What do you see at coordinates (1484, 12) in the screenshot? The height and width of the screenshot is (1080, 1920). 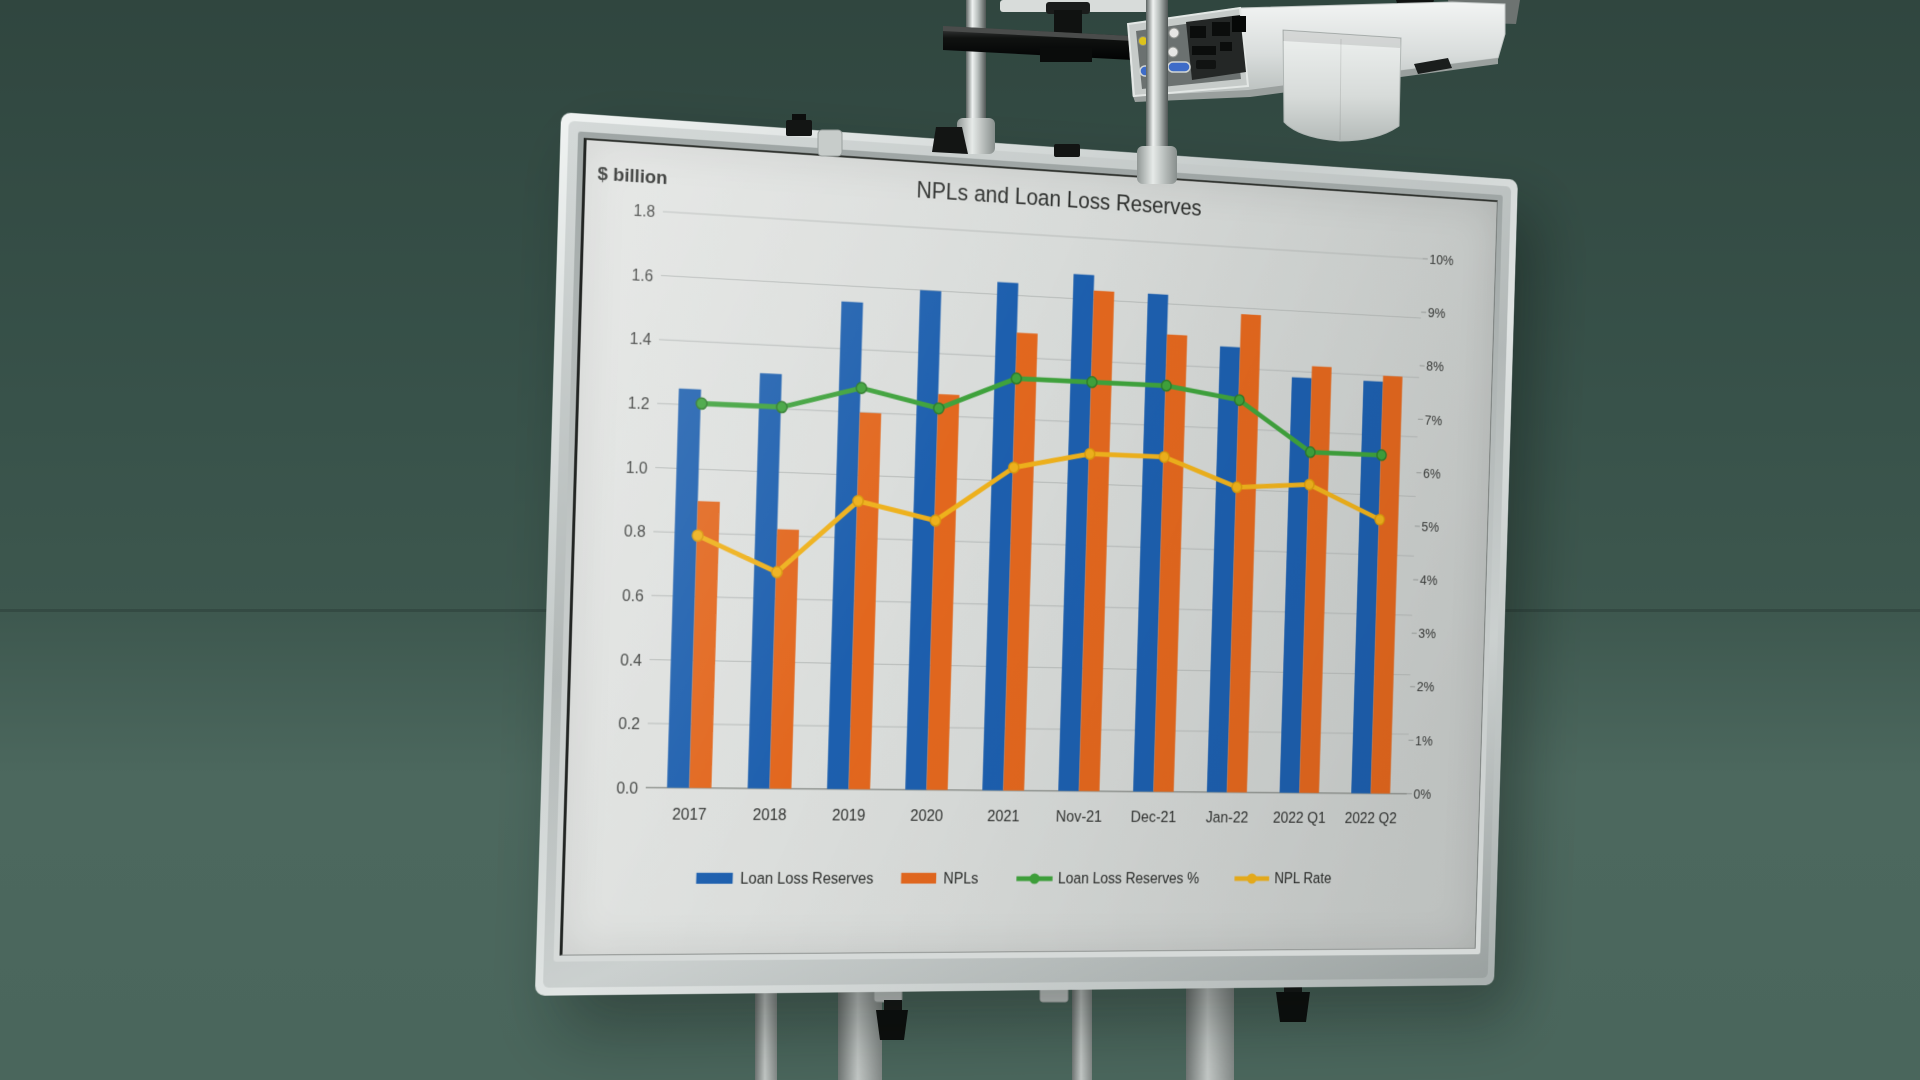 I see `projector-rear-block` at bounding box center [1484, 12].